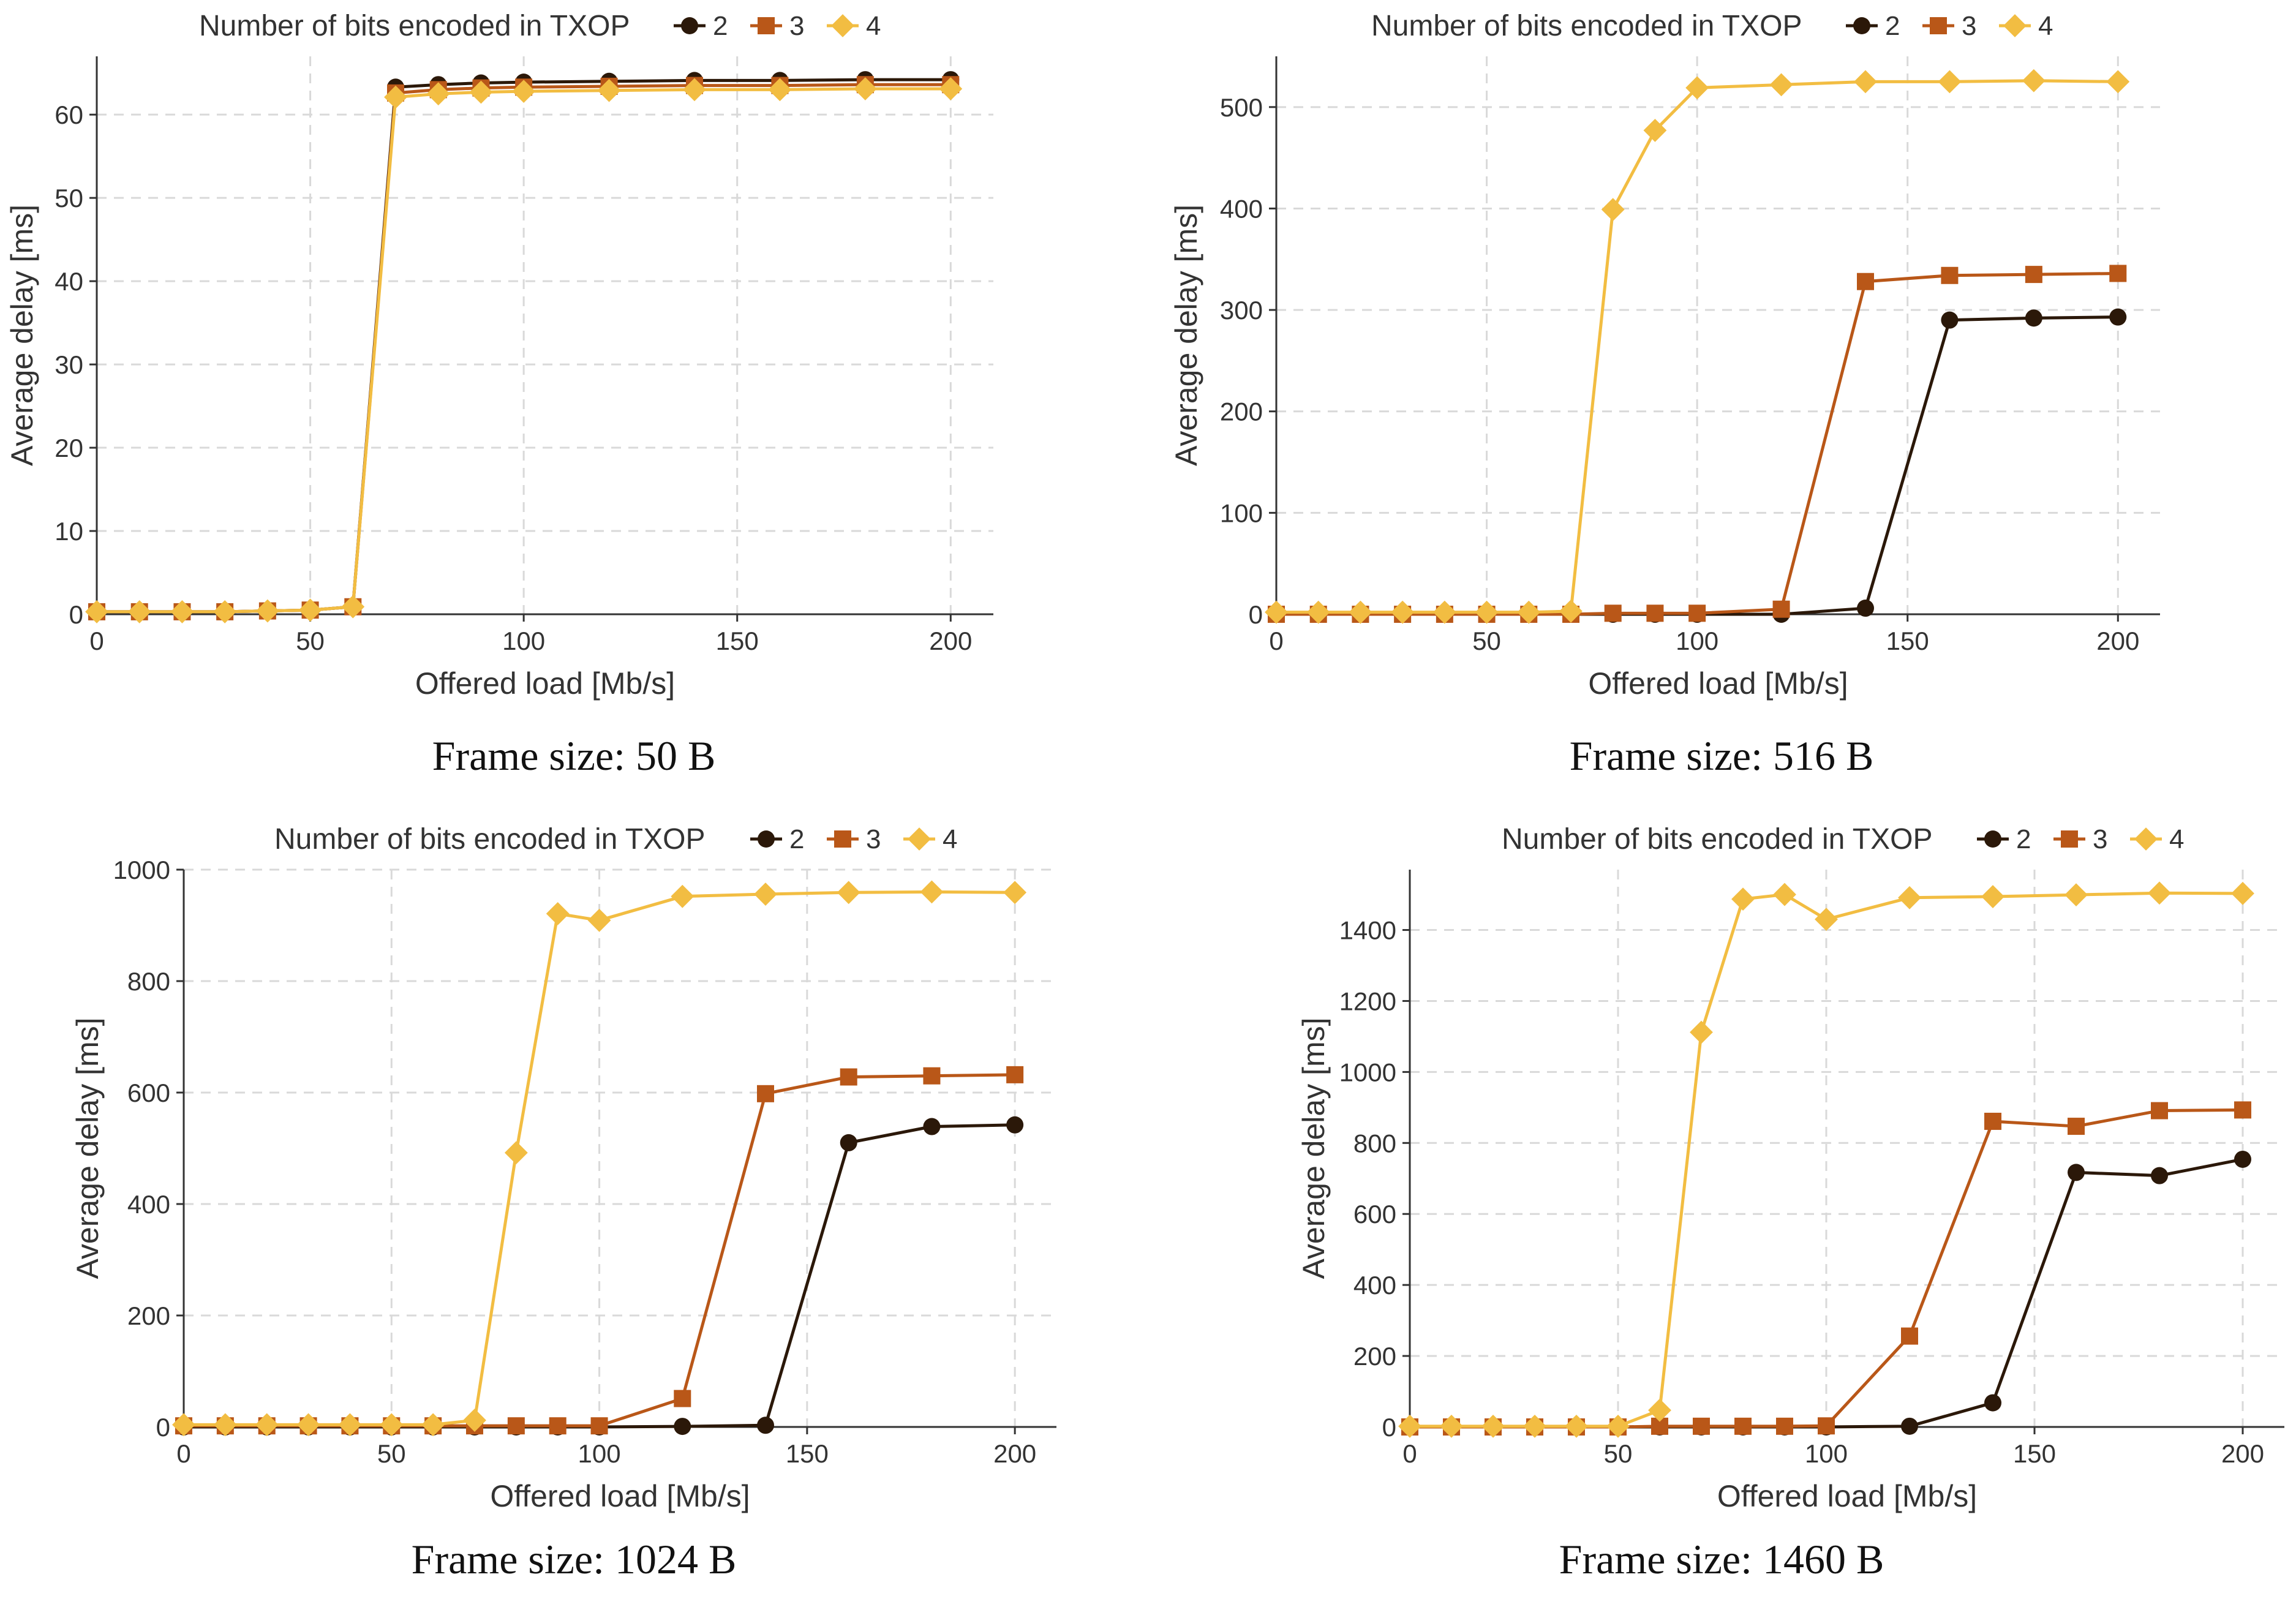 This screenshot has width=2296, height=1607. What do you see at coordinates (1722, 755) in the screenshot?
I see `chart-caption: Frame size: 516 B` at bounding box center [1722, 755].